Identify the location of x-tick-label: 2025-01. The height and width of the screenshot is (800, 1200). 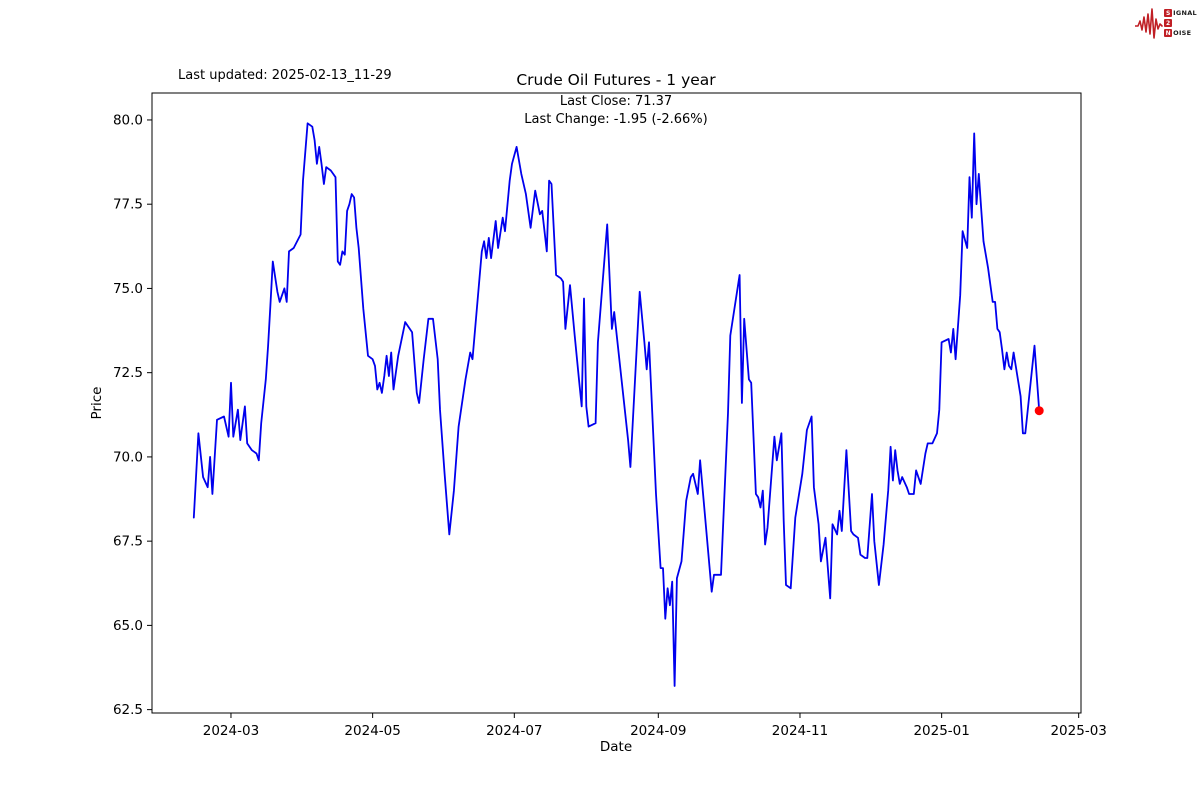
(941, 731).